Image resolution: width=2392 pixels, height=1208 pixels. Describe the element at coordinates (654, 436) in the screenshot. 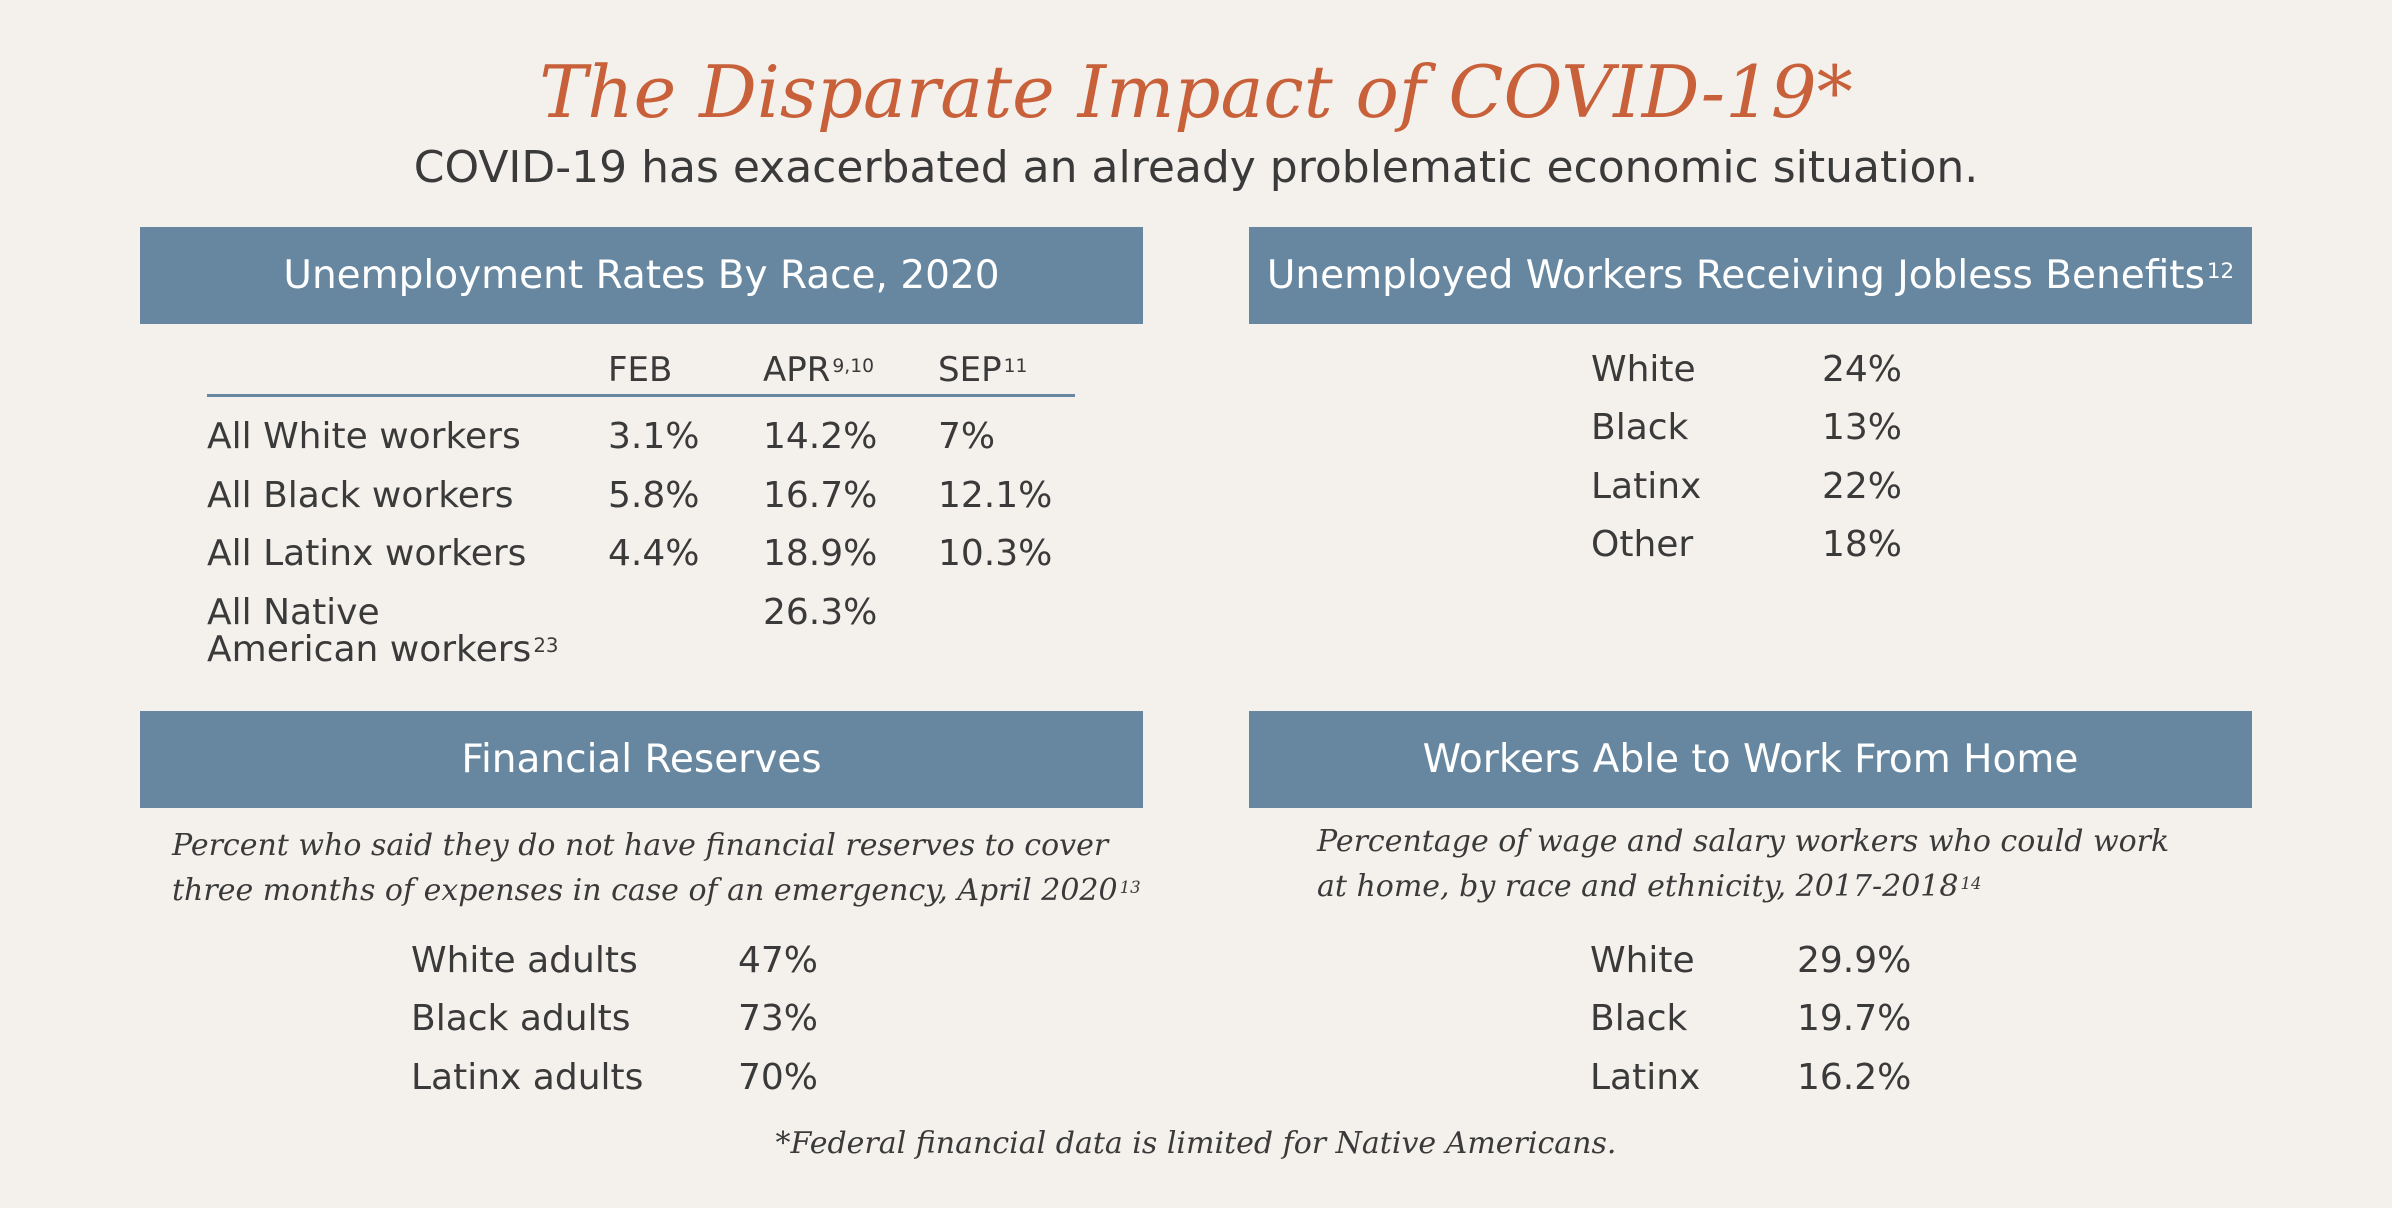

I see `cell-white-feb: 3.1%` at that location.